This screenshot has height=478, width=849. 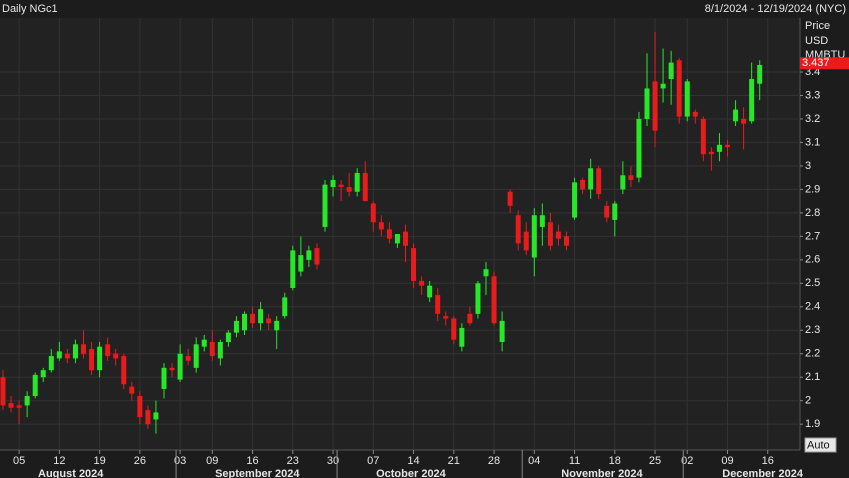 I want to click on y-axis-label: Price, so click(x=817, y=26).